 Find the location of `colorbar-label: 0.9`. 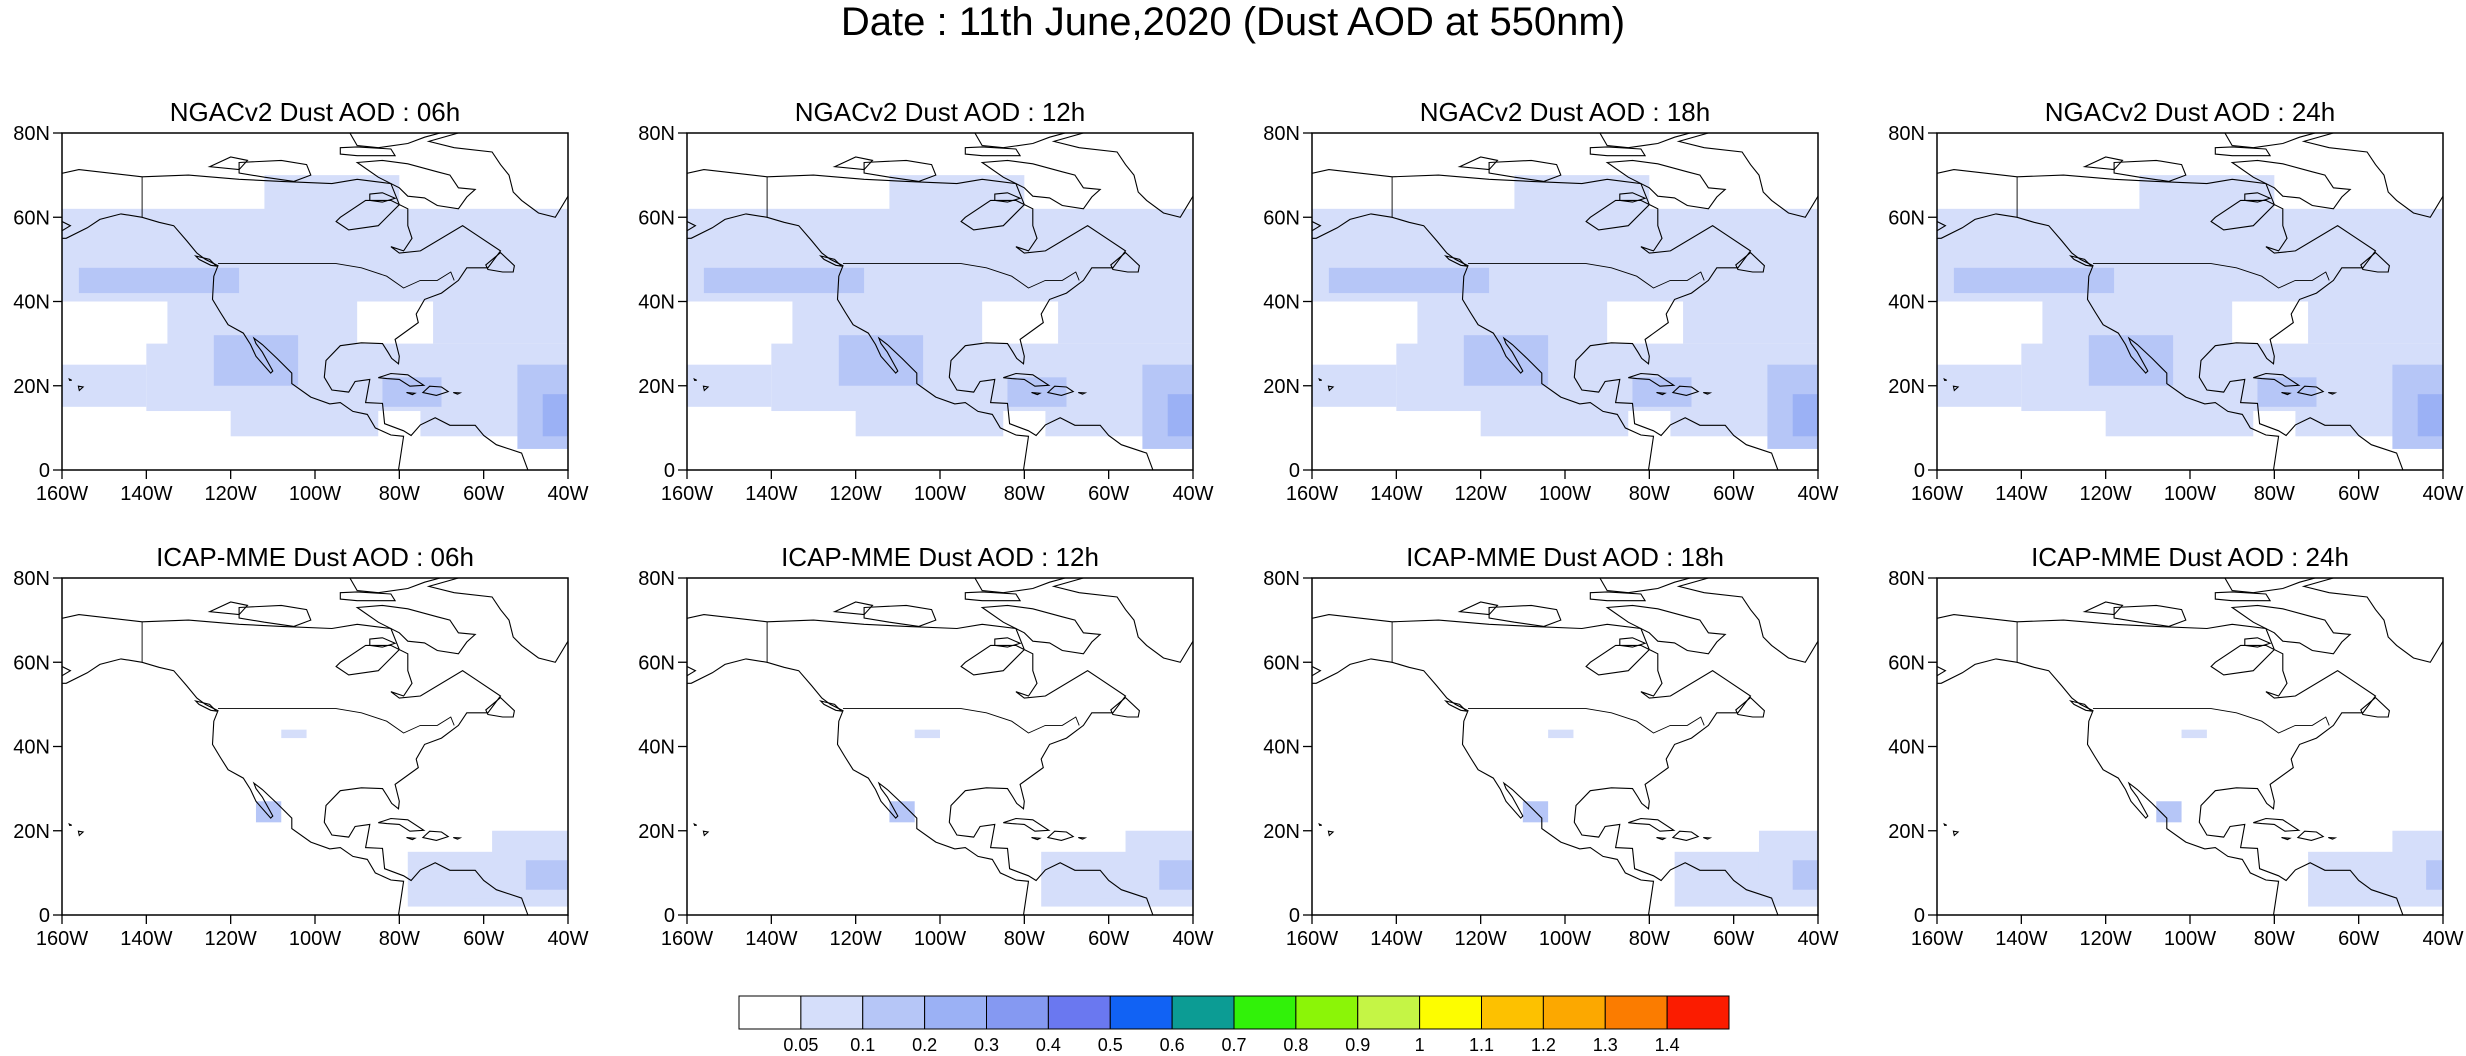

colorbar-label: 0.9 is located at coordinates (1357, 1045).